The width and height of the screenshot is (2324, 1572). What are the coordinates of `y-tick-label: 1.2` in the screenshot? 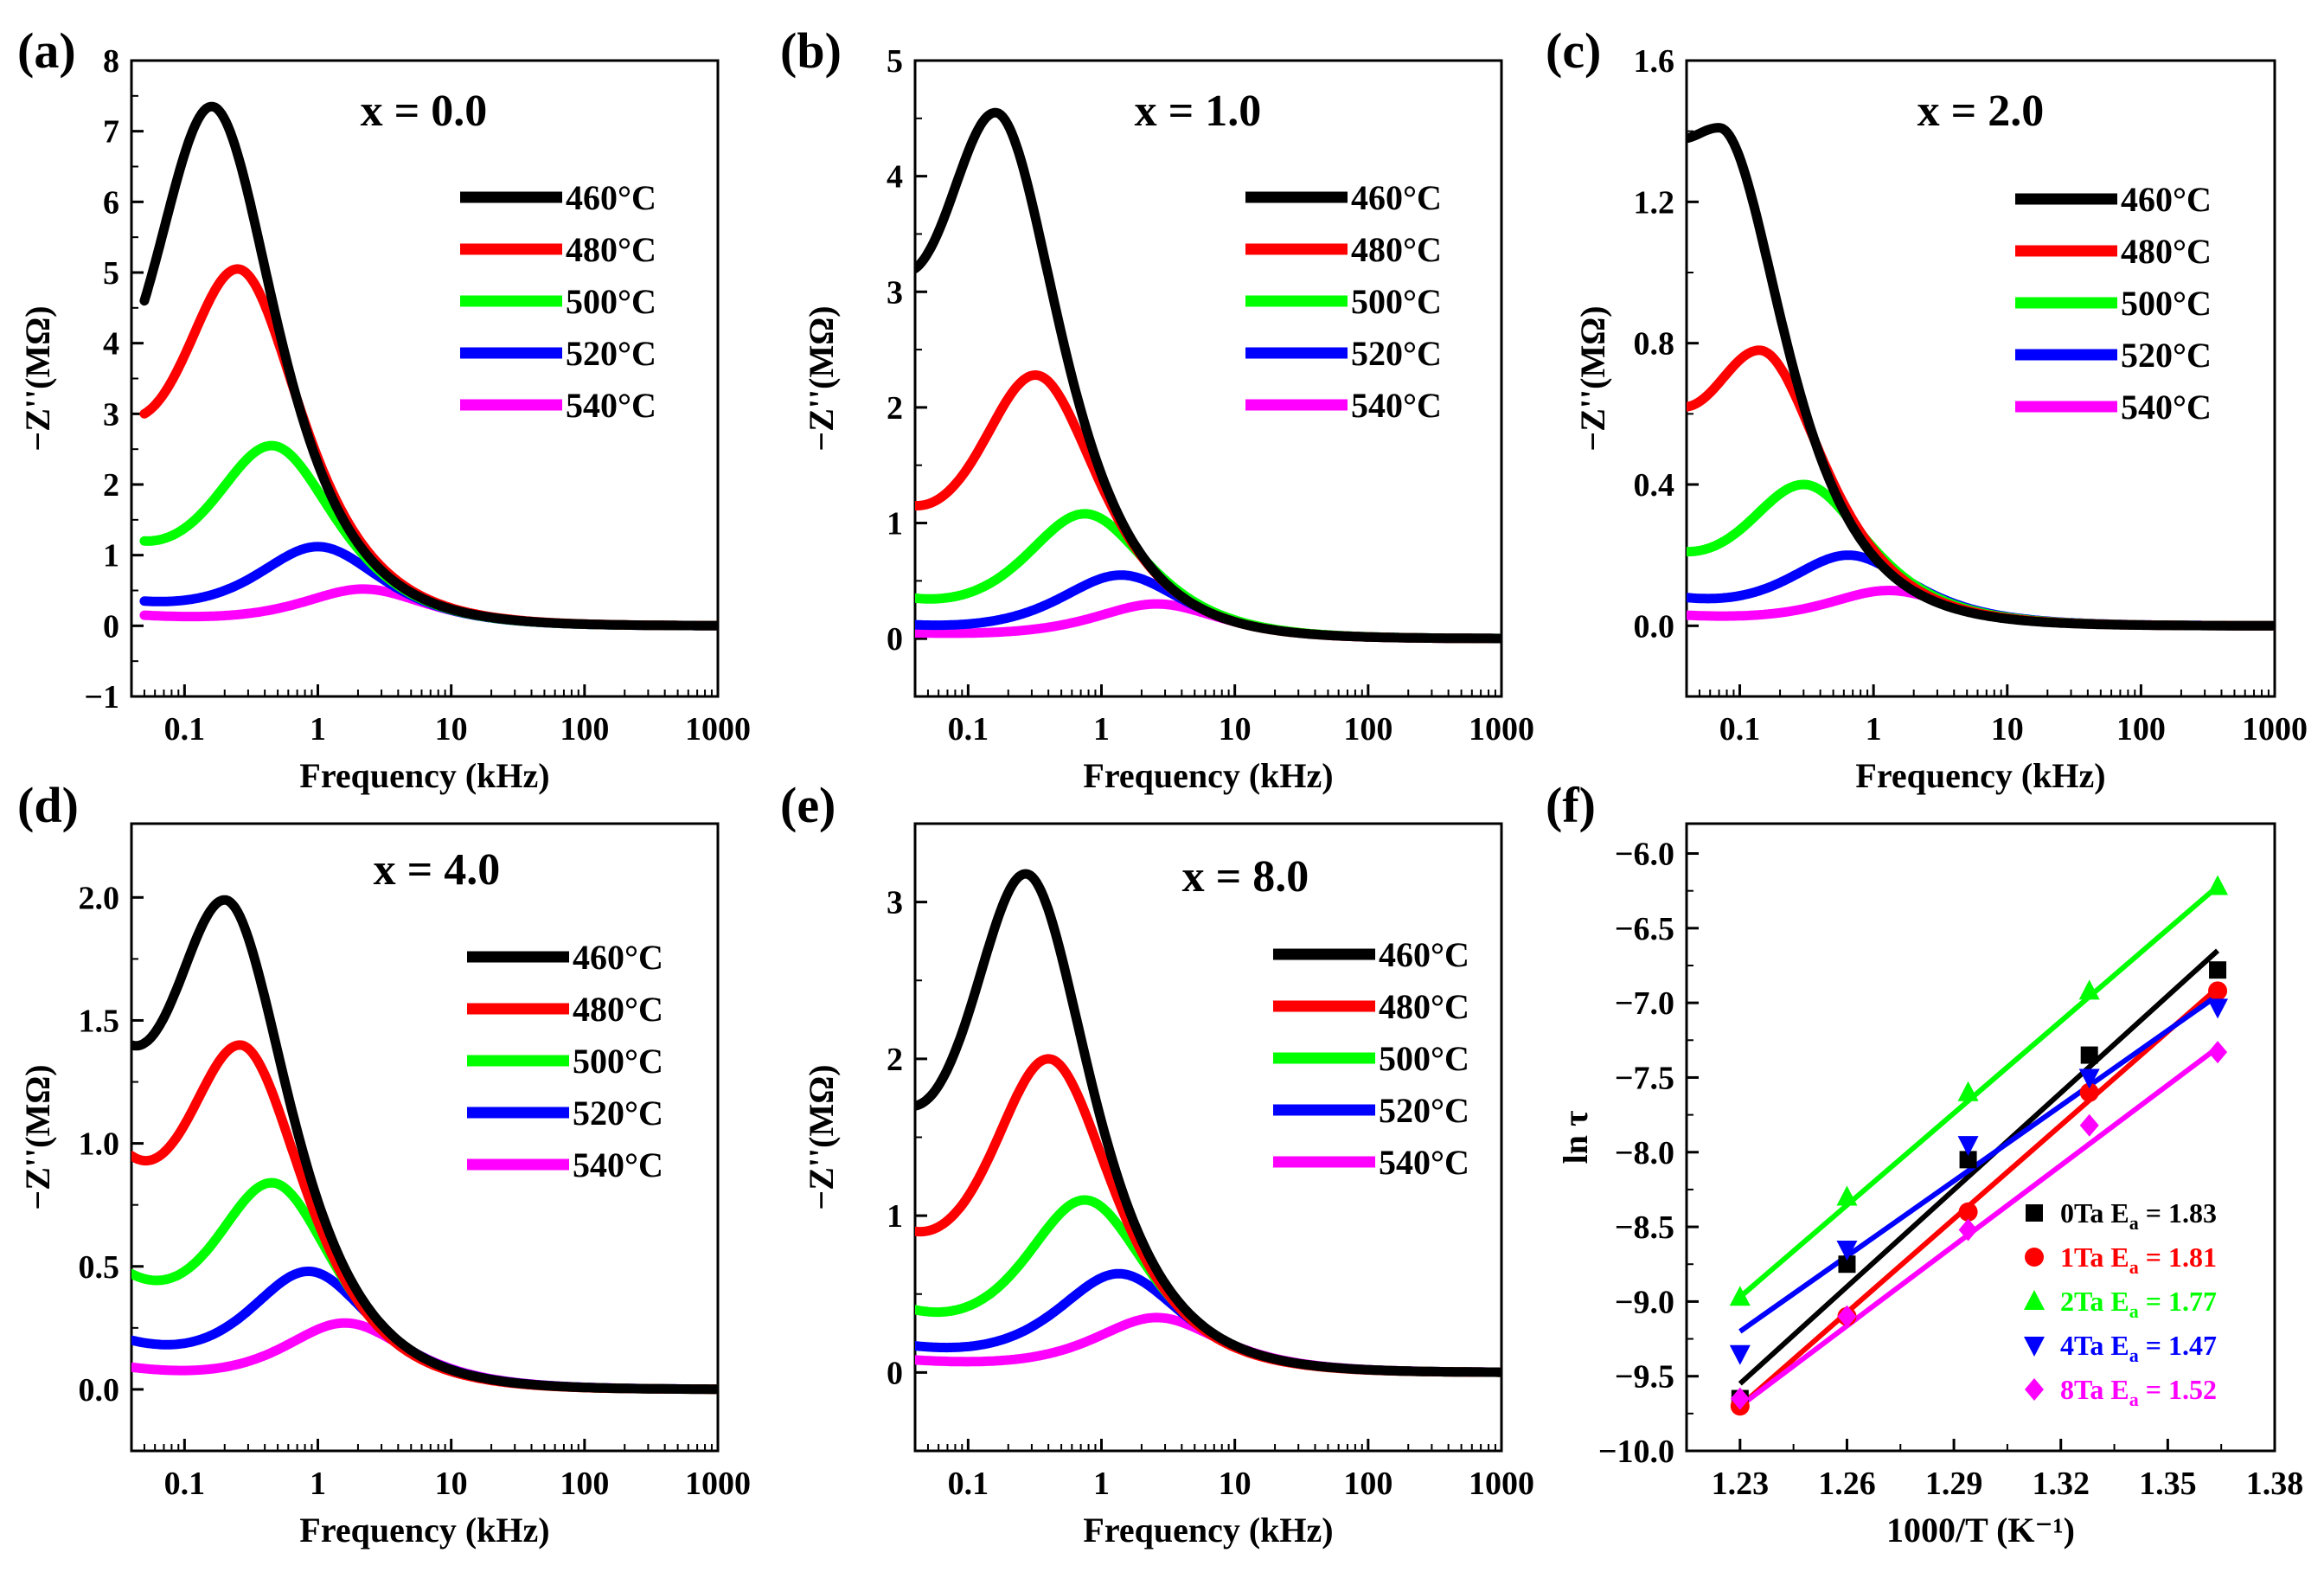 It's located at (1654, 202).